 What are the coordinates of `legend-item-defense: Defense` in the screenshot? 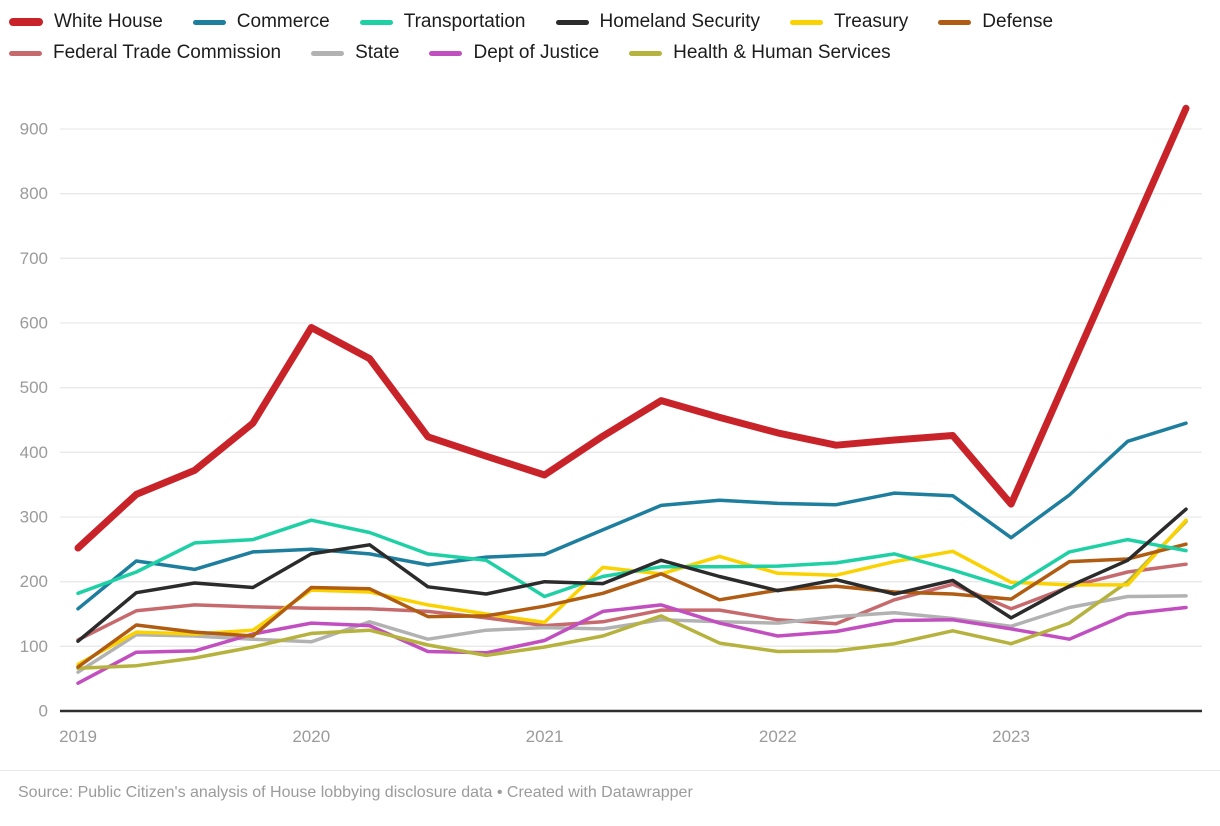 It's located at (995, 22).